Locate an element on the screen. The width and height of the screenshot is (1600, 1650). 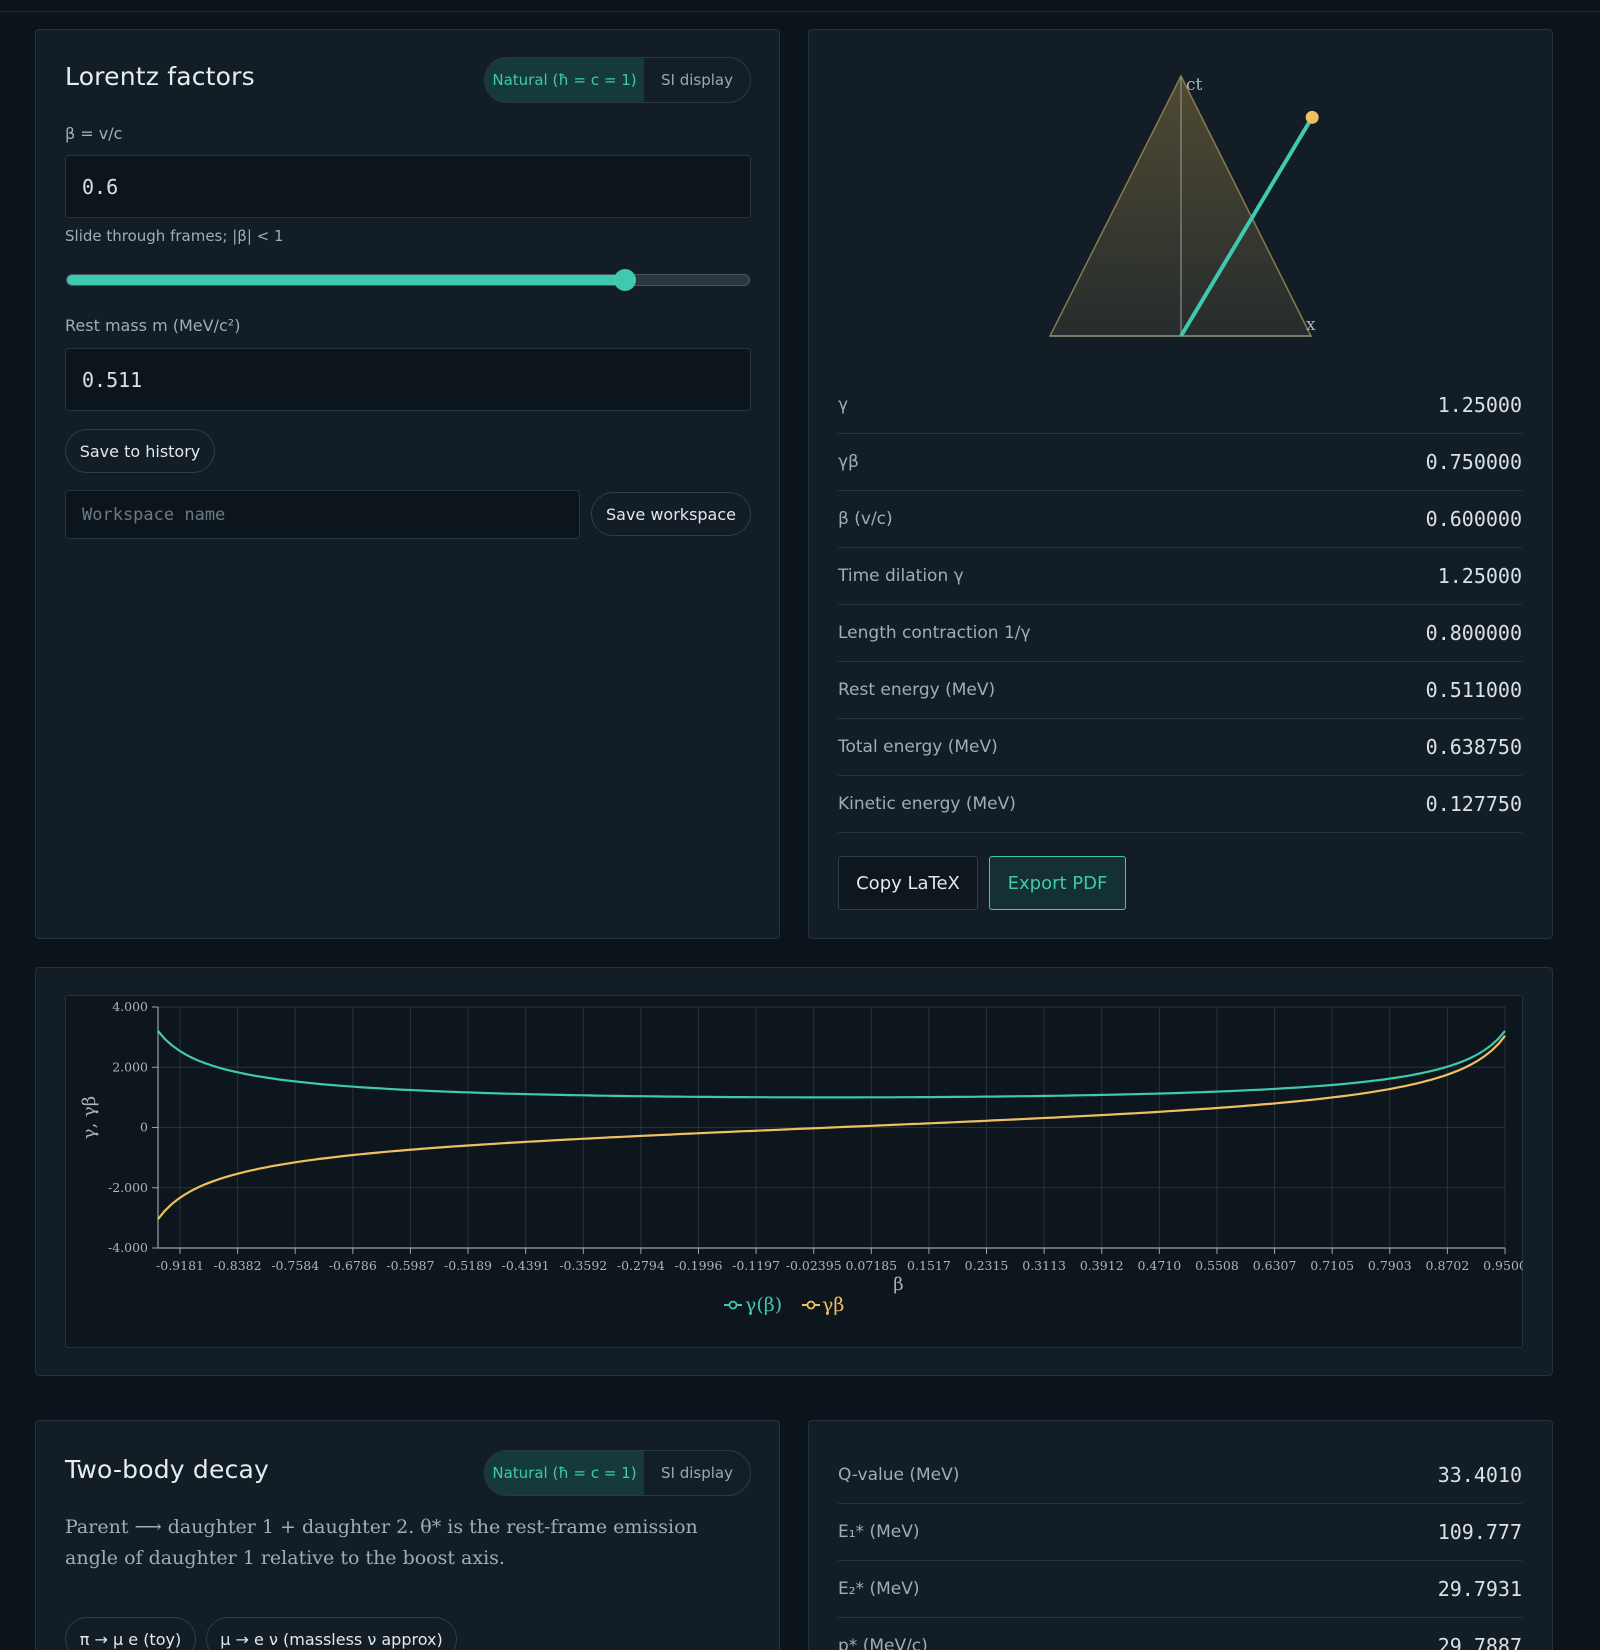
decay-result-value: 29.7931 is located at coordinates (1479, 1589).